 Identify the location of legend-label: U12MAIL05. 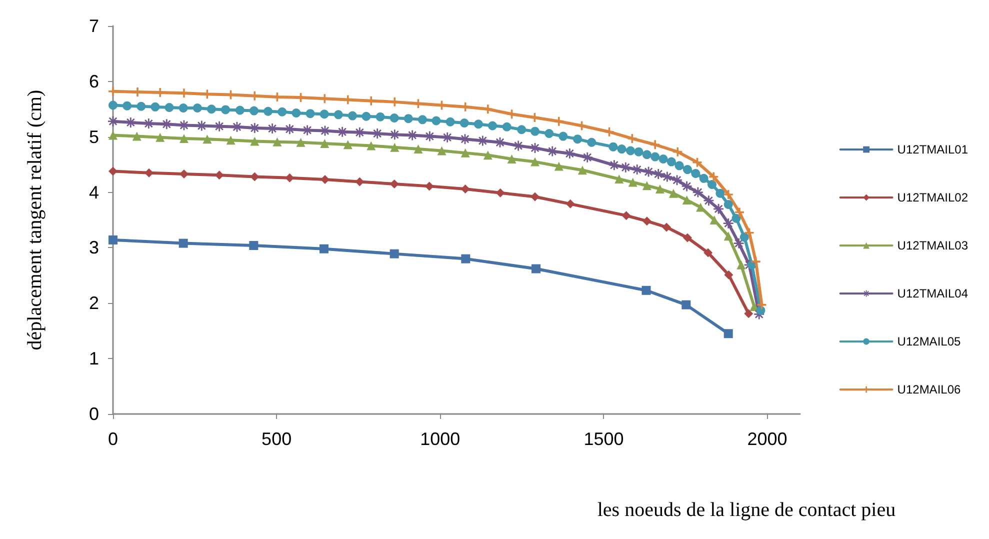
(929, 341).